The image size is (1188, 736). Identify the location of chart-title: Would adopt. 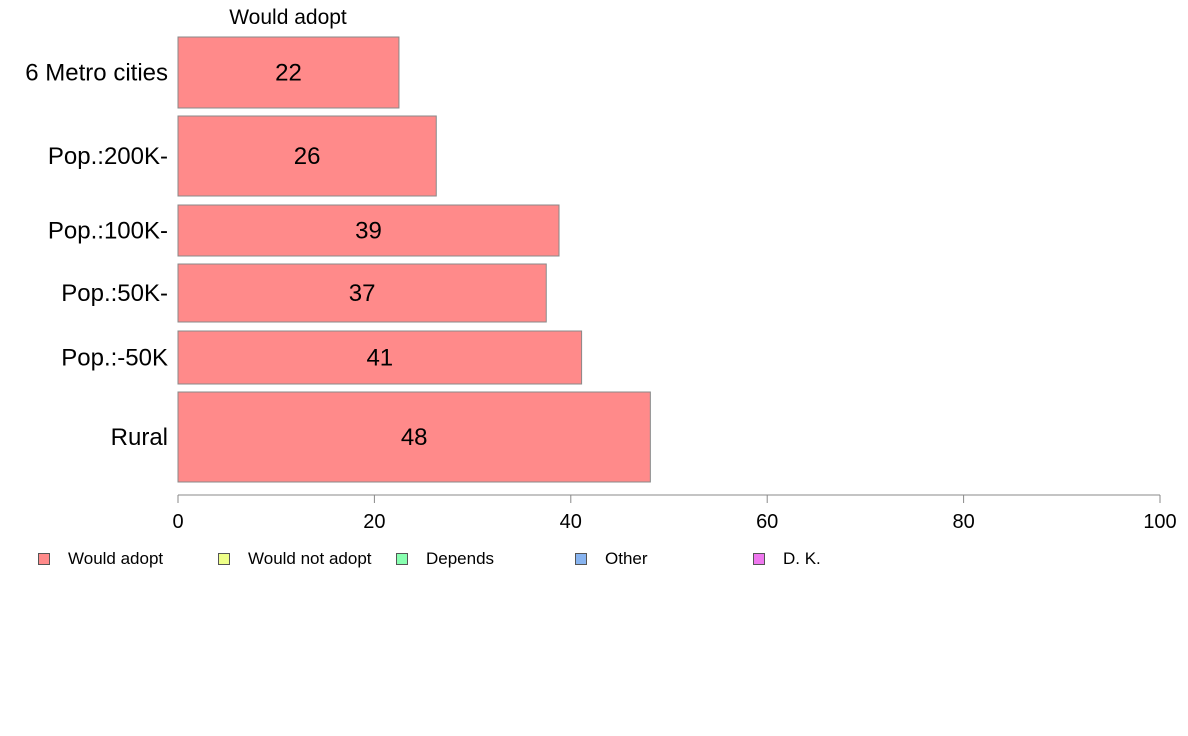
(288, 17).